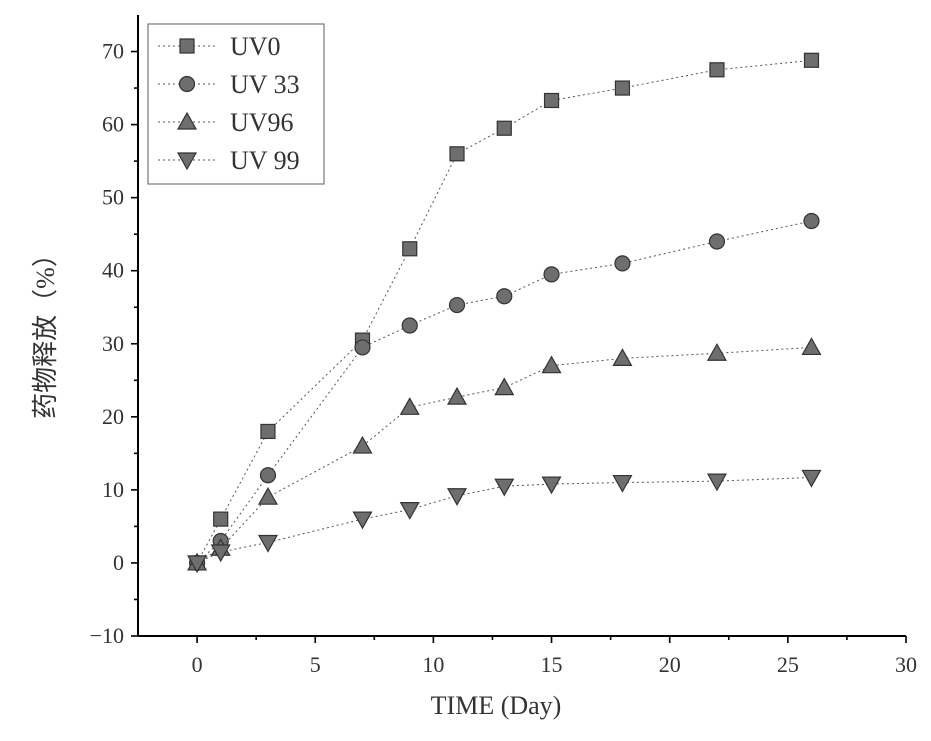 This screenshot has width=931, height=741. Describe the element at coordinates (118, 562) in the screenshot. I see `y-tick-label: 0` at that location.